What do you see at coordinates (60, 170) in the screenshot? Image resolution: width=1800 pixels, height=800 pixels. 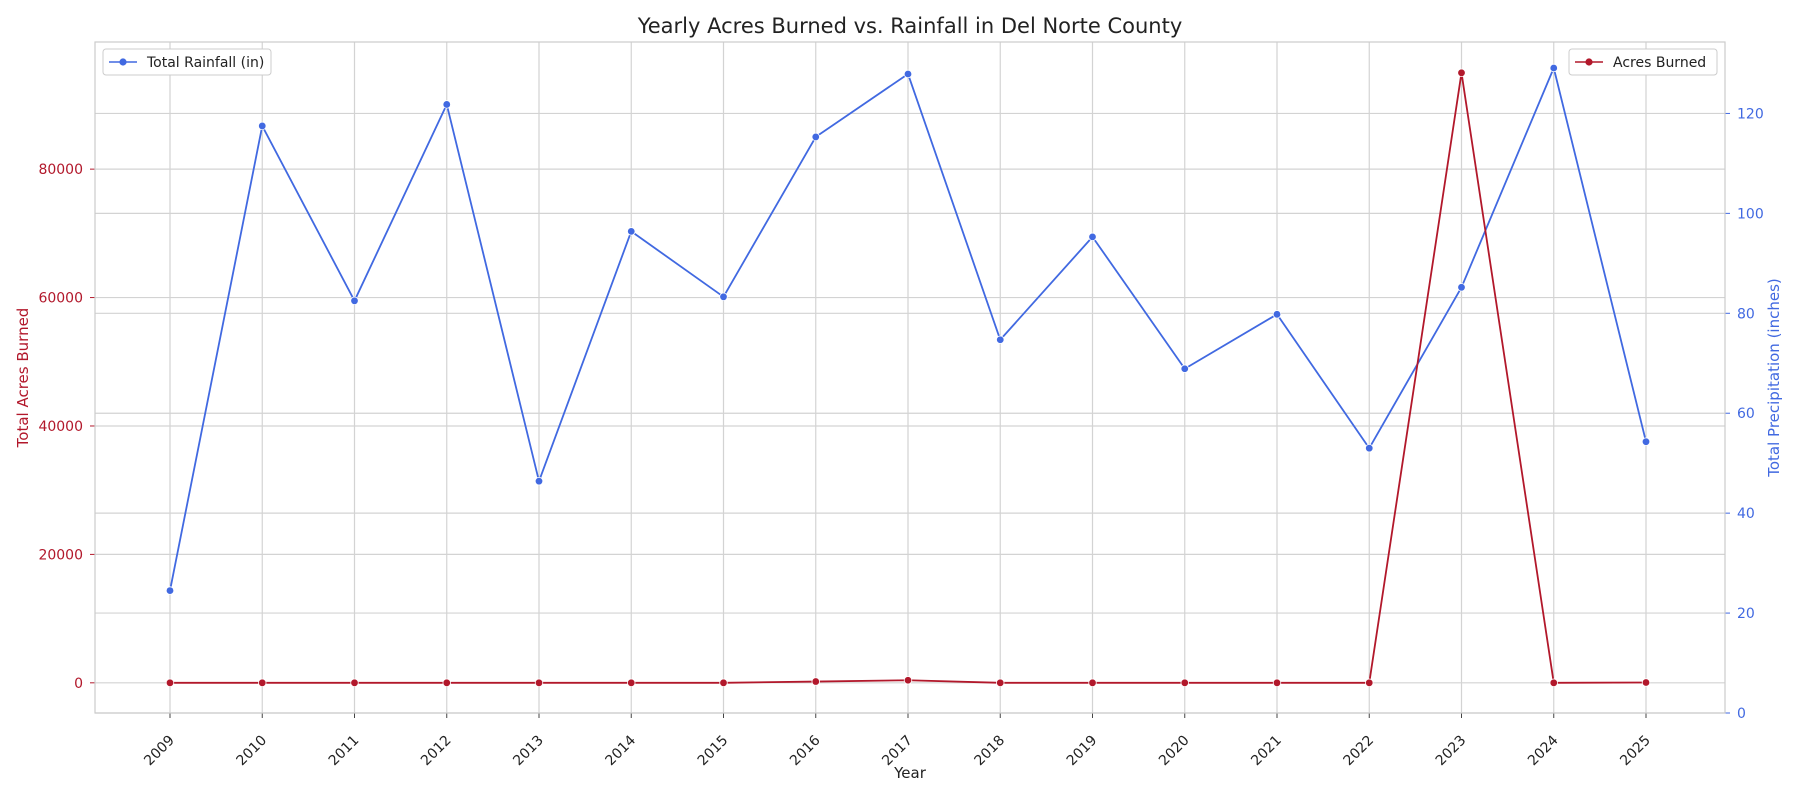 I see `y-left-tick-label: 80000` at bounding box center [60, 170].